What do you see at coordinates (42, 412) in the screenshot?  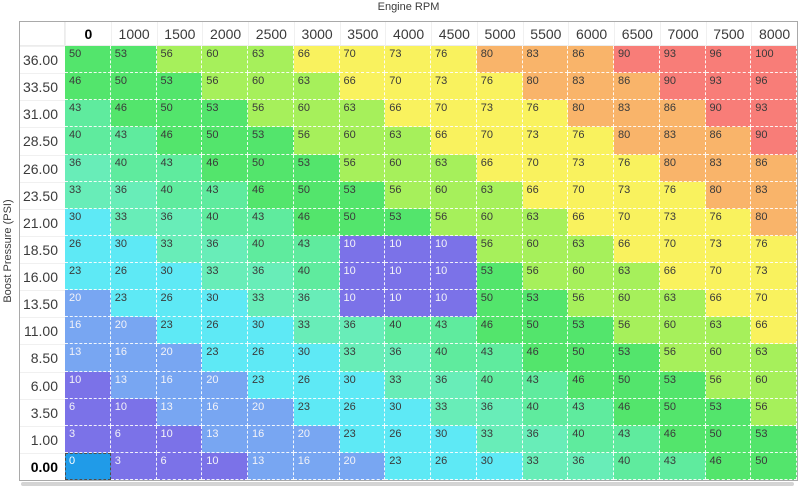 I see `row-header: 3.50` at bounding box center [42, 412].